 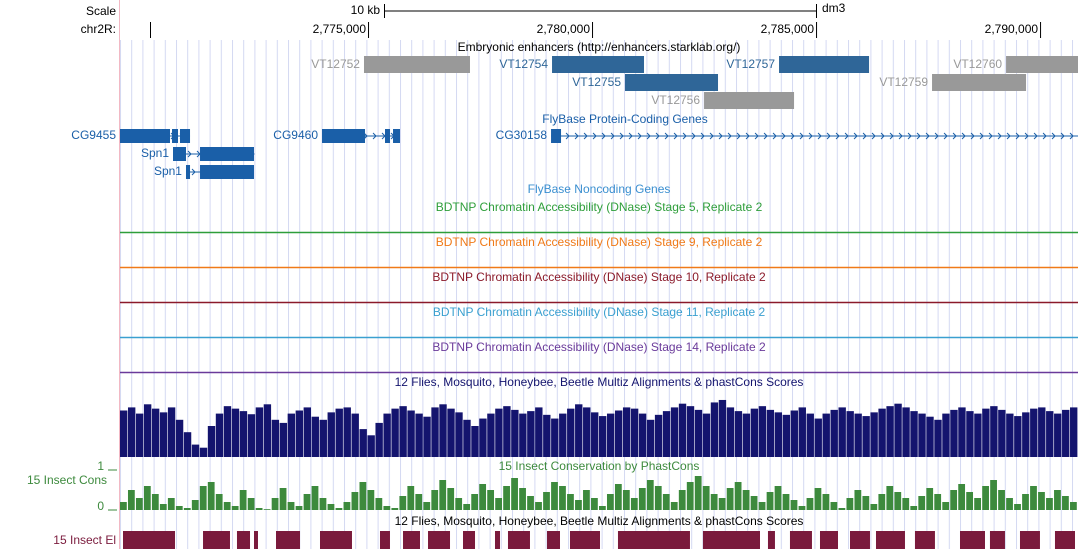 I want to click on gene-label: CG9460, so click(x=295, y=135).